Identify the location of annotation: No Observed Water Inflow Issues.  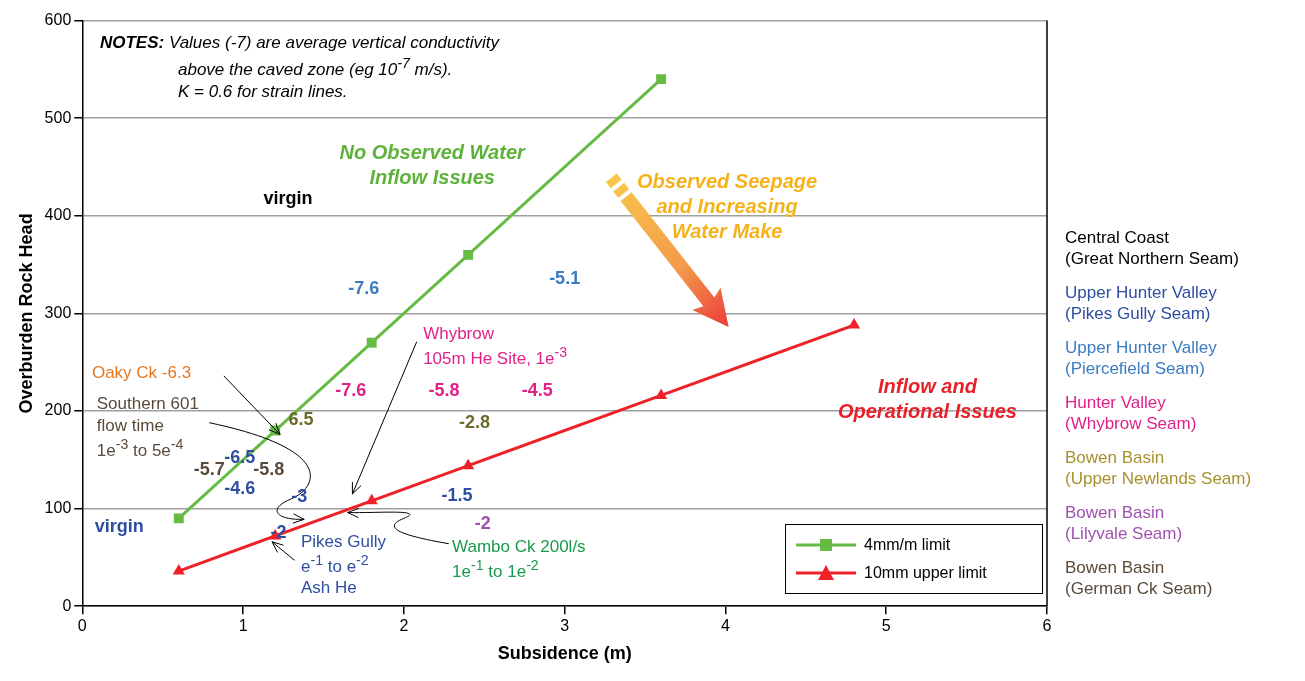
(432, 164).